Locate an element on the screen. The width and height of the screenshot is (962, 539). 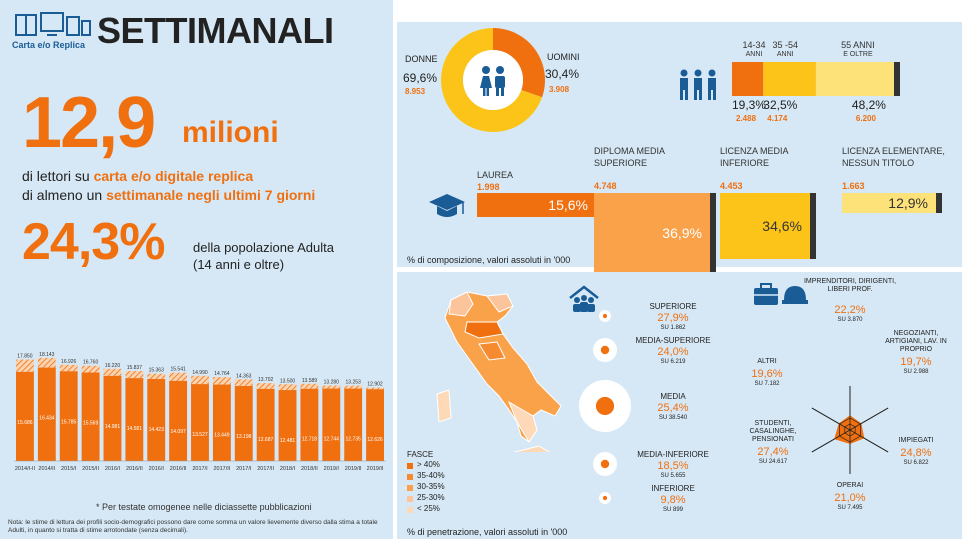
profession-su-operai: SU 7.495 is located at coordinates (850, 508).